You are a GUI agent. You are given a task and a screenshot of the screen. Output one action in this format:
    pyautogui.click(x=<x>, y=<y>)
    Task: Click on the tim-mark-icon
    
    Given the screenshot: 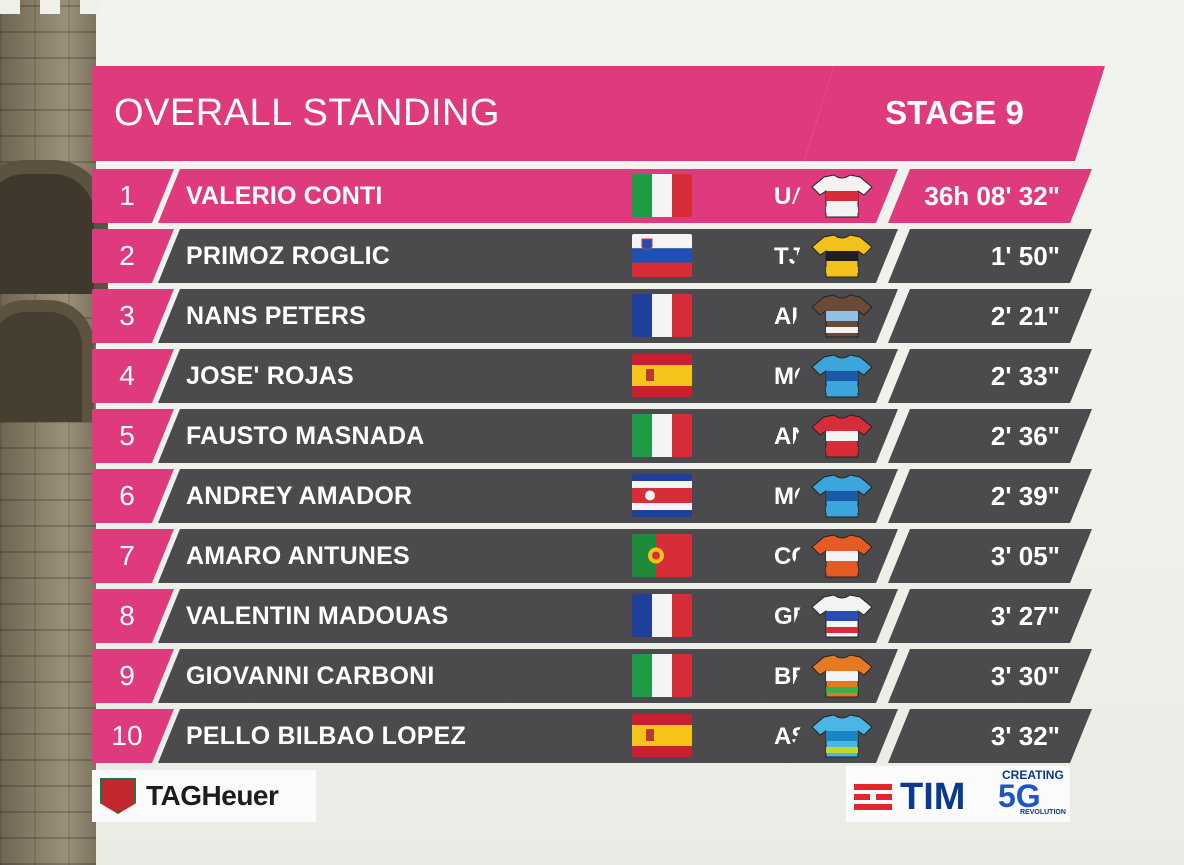 What is the action you would take?
    pyautogui.click(x=873, y=797)
    